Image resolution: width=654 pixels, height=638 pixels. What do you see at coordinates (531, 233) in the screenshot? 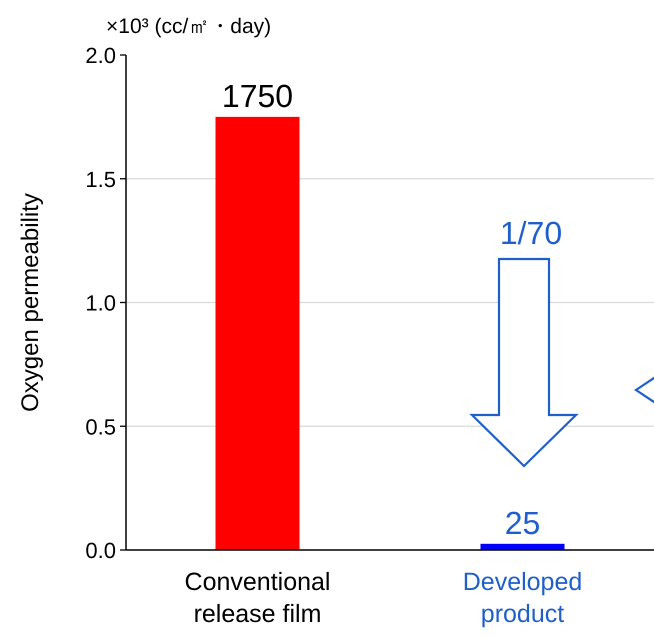
I see `annotation: 1/70` at bounding box center [531, 233].